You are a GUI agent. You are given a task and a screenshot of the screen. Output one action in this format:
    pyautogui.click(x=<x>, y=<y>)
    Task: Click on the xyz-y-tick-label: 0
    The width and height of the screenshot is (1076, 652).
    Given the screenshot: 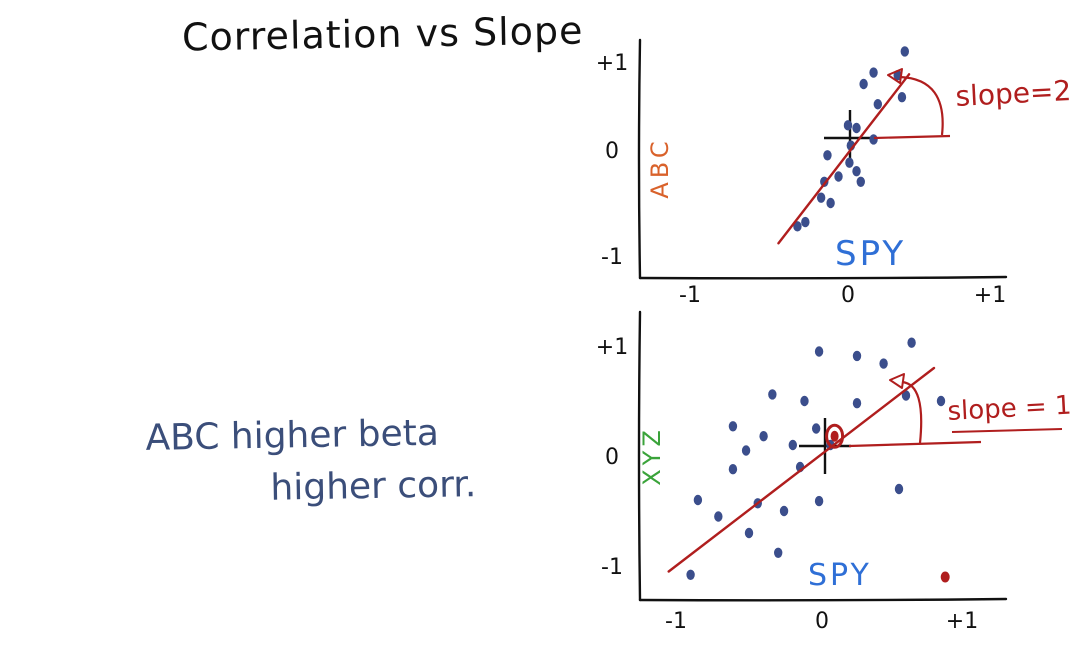 What is the action you would take?
    pyautogui.click(x=612, y=457)
    